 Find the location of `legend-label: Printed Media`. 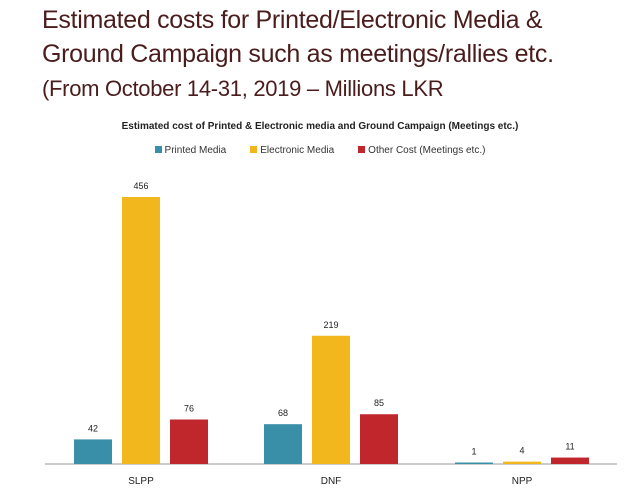

legend-label: Printed Media is located at coordinates (195, 150).